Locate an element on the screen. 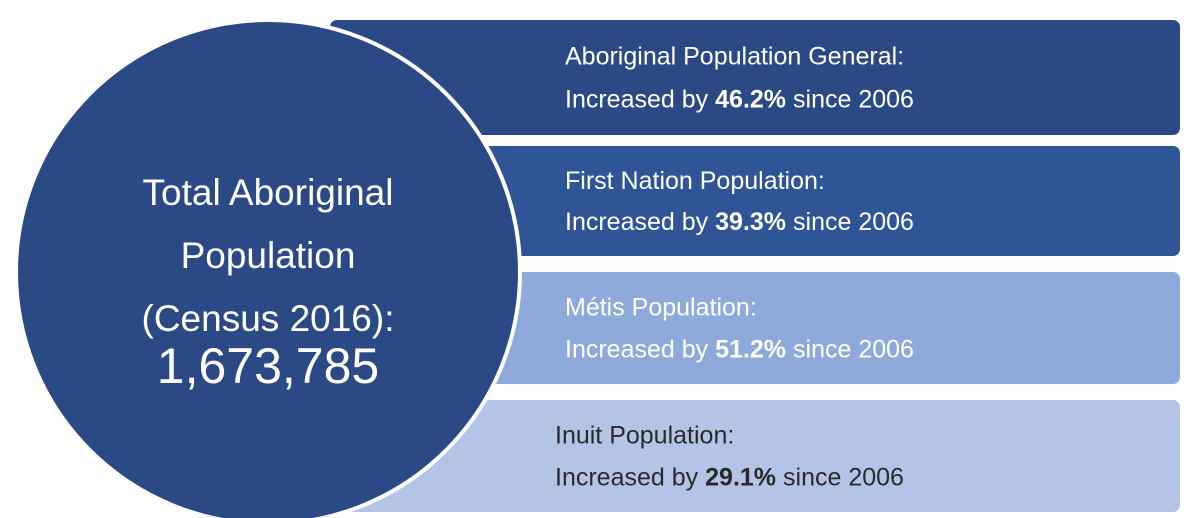 This screenshot has width=1195, height=518. item-heading: Inuit Population: is located at coordinates (644, 436).